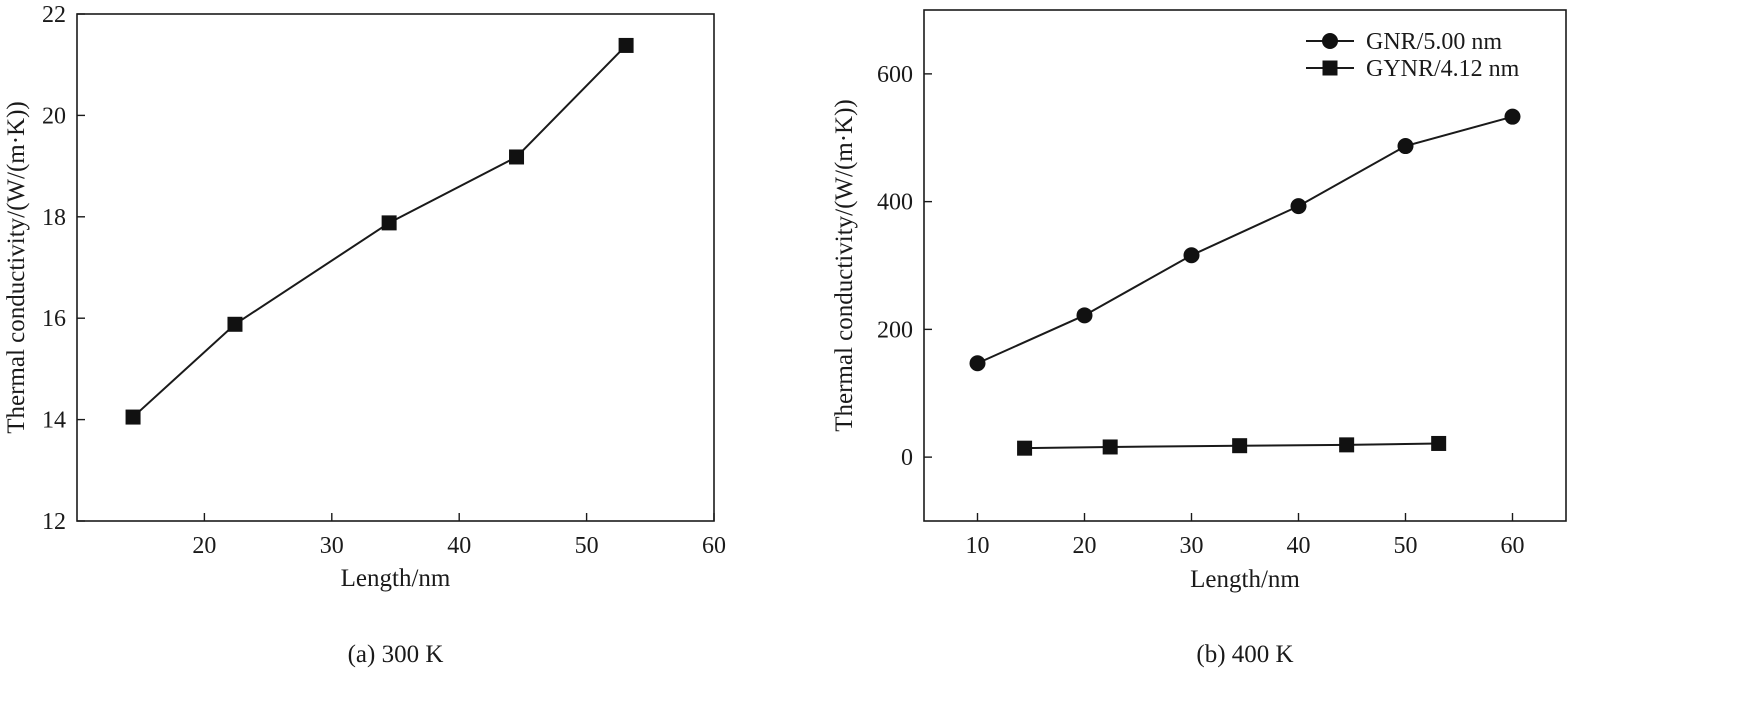  I want to click on y-tick-label: 200, so click(895, 330).